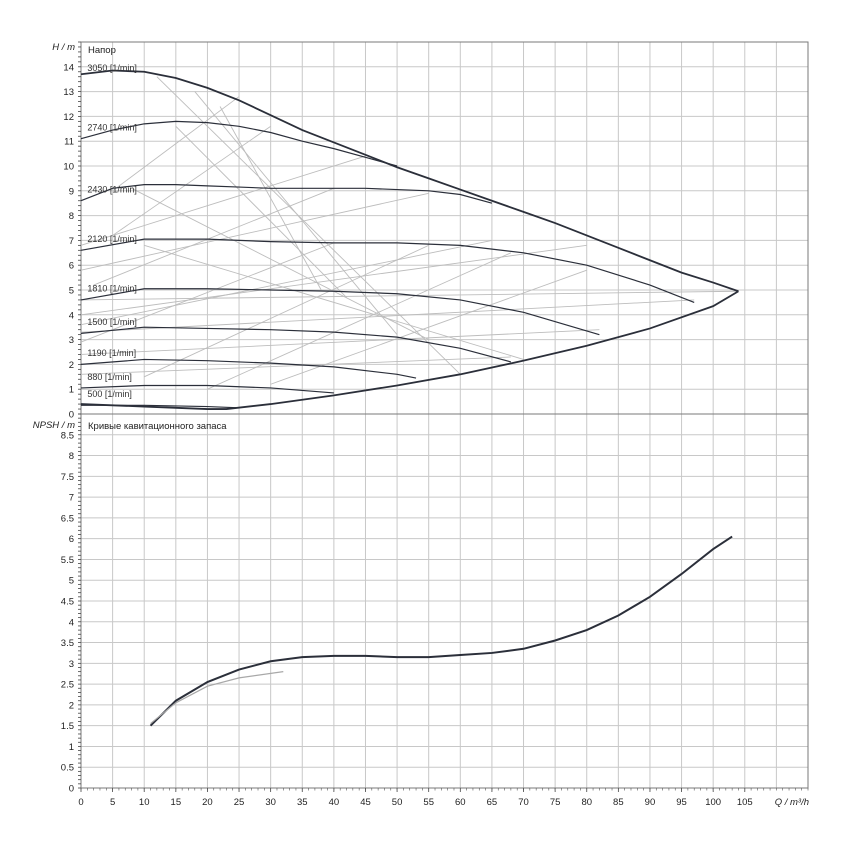 Image resolution: width=850 pixels, height=850 pixels. I want to click on y-tick-label: 2.5, so click(67, 685).